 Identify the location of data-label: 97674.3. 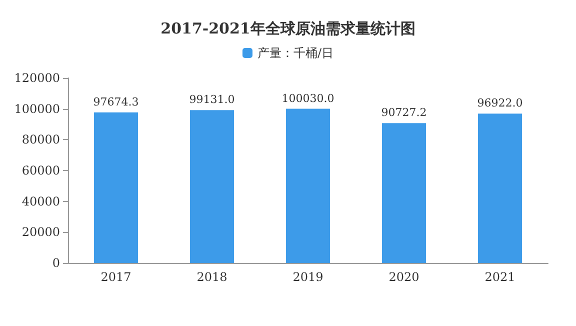
(116, 101).